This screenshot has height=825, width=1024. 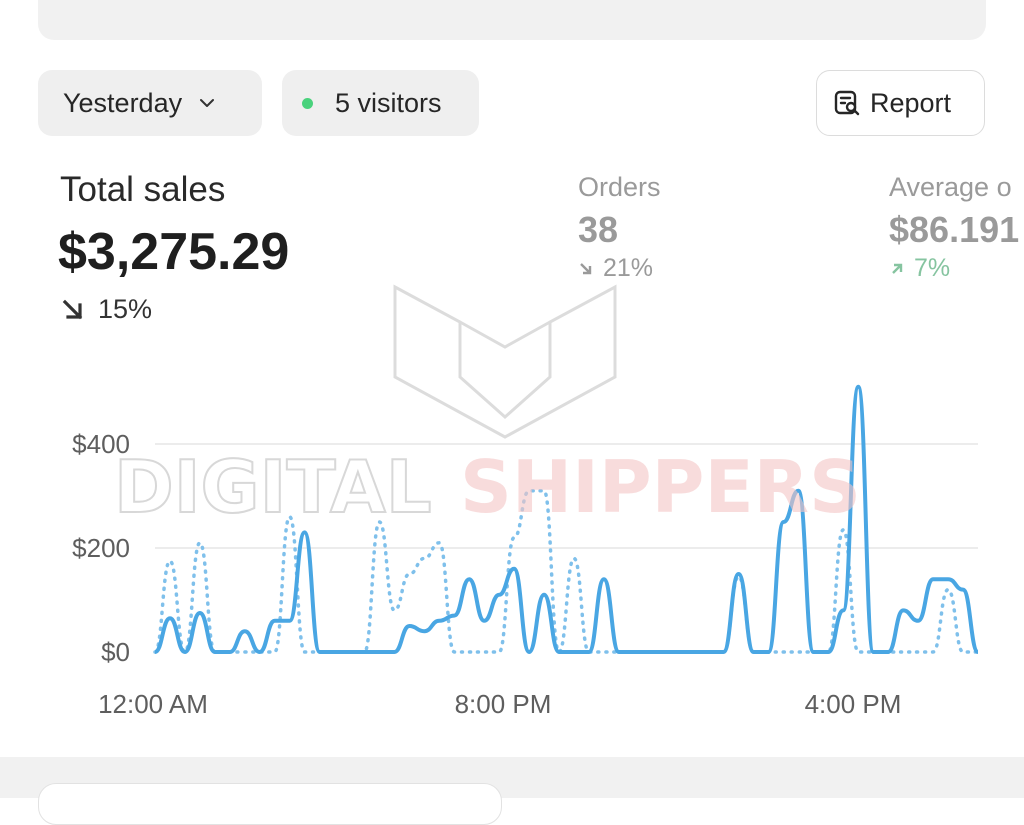 What do you see at coordinates (853, 704) in the screenshot?
I see `x-tick-label: 4:00 PM` at bounding box center [853, 704].